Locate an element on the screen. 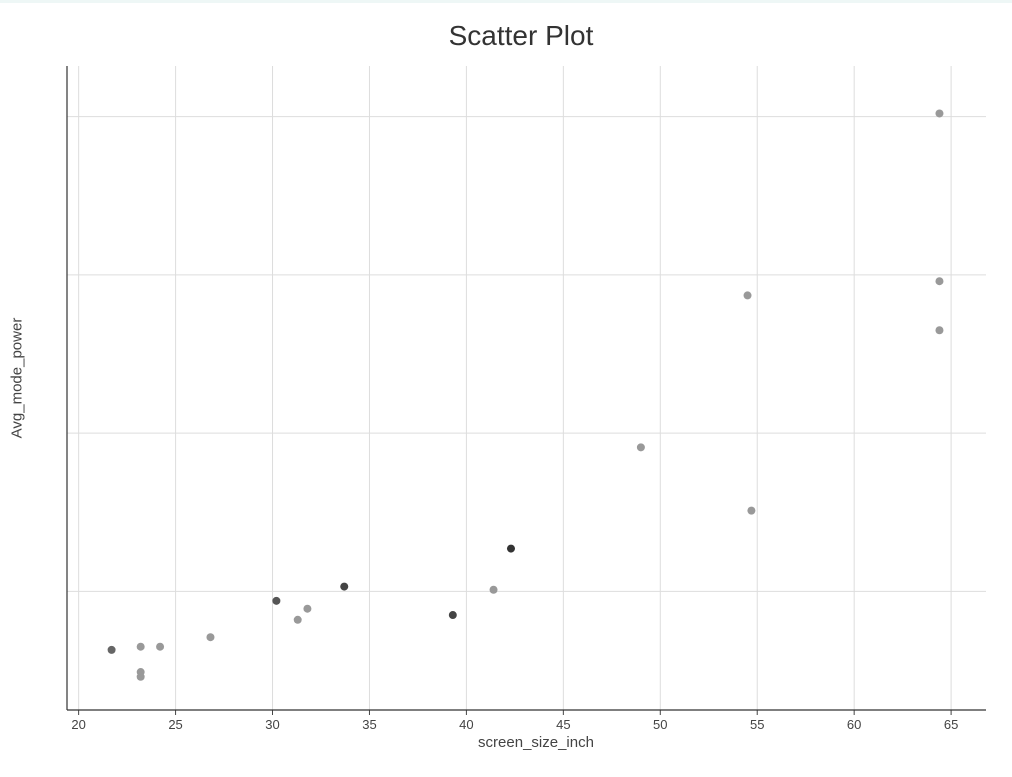 The height and width of the screenshot is (777, 1012). top-border-strip is located at coordinates (506, 1).